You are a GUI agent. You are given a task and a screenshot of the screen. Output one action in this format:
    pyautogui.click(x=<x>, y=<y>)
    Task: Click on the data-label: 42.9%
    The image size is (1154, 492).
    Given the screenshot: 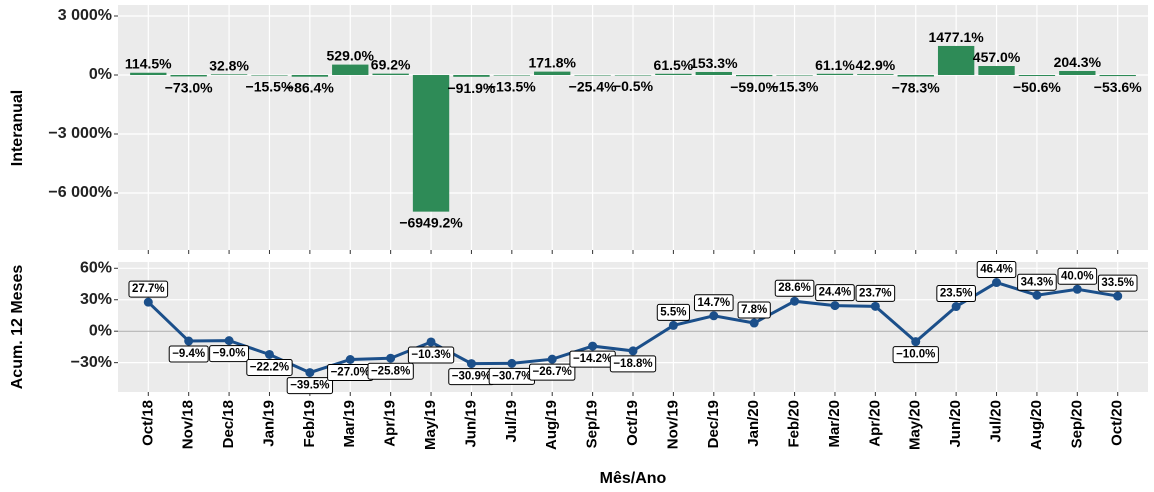 What is the action you would take?
    pyautogui.click(x=876, y=65)
    